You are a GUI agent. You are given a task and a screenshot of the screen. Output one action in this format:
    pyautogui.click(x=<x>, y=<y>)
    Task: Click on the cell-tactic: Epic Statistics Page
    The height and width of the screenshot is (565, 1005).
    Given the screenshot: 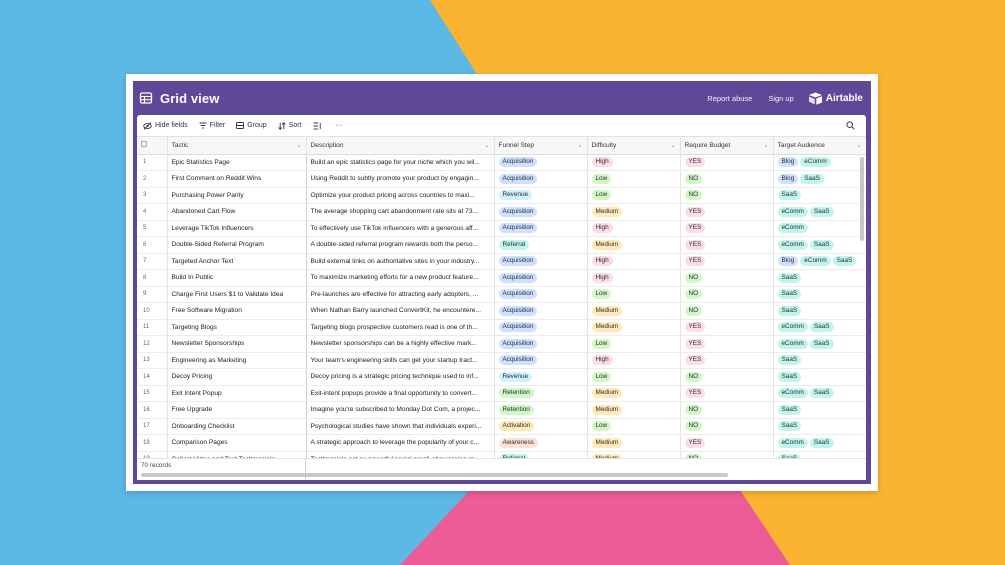 What is the action you would take?
    pyautogui.click(x=237, y=162)
    